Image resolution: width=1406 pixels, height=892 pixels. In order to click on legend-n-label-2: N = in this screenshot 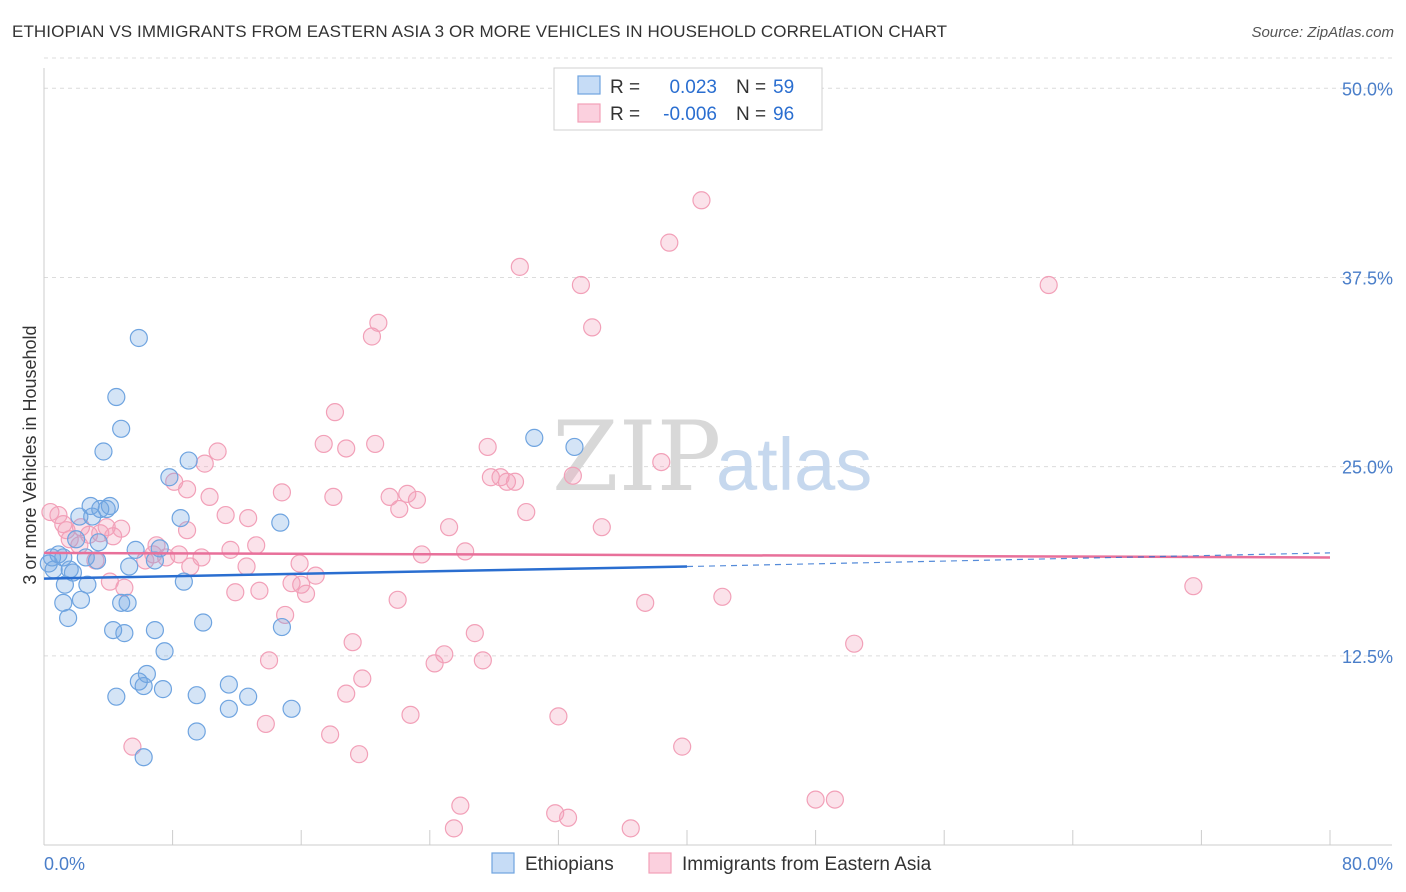, I will do `click(751, 114)`.